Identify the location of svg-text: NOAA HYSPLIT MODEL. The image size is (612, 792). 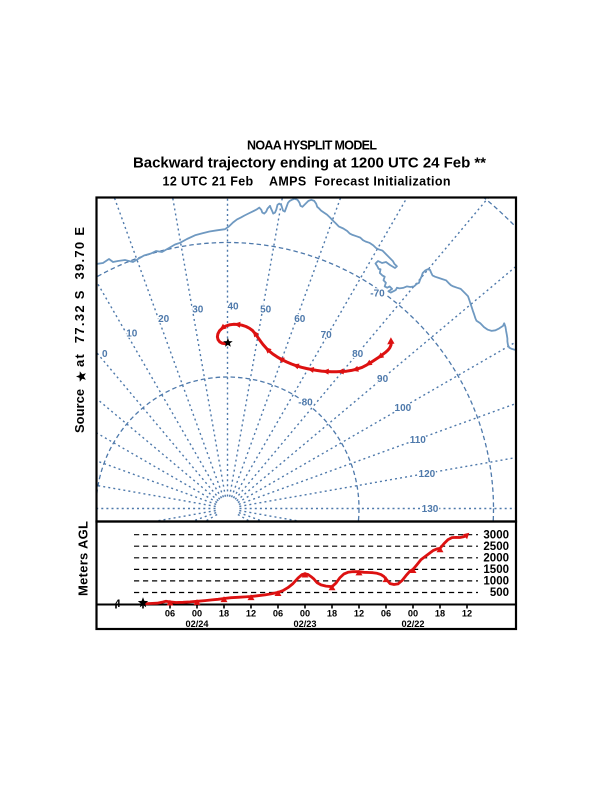
(312, 146).